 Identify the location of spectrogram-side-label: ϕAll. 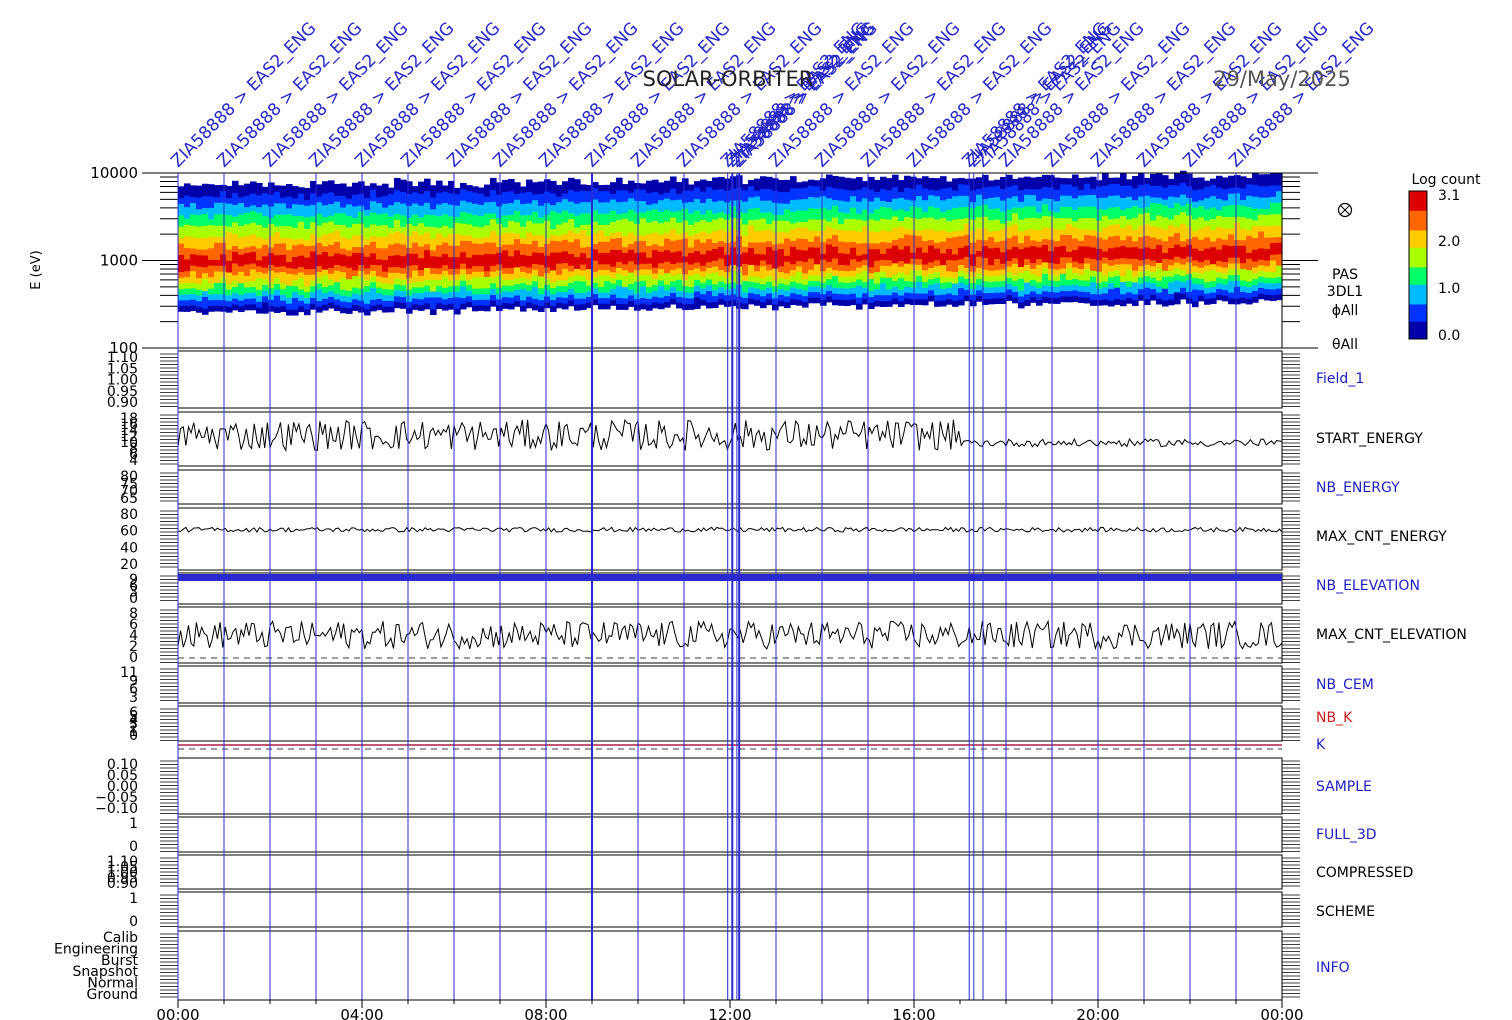
(1345, 311).